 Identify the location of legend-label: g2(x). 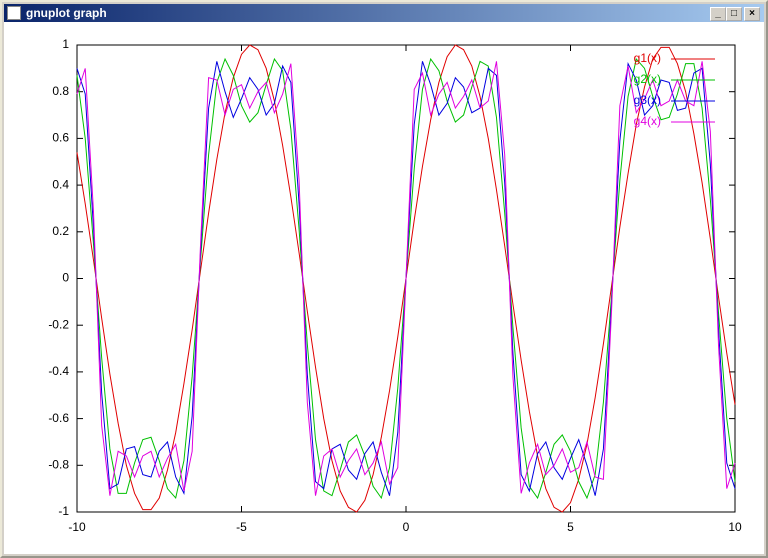
(647, 79).